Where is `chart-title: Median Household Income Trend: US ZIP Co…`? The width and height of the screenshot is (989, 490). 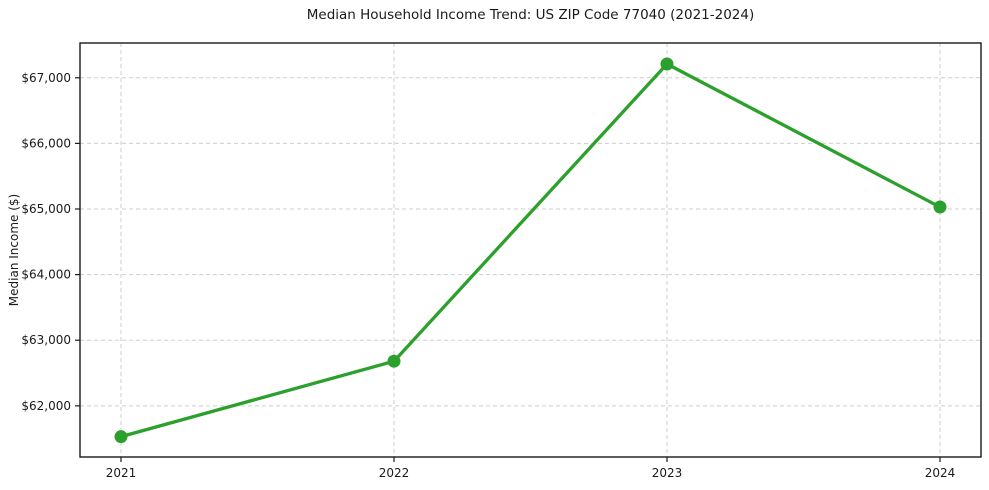 chart-title: Median Household Income Trend: US ZIP Co… is located at coordinates (530, 15).